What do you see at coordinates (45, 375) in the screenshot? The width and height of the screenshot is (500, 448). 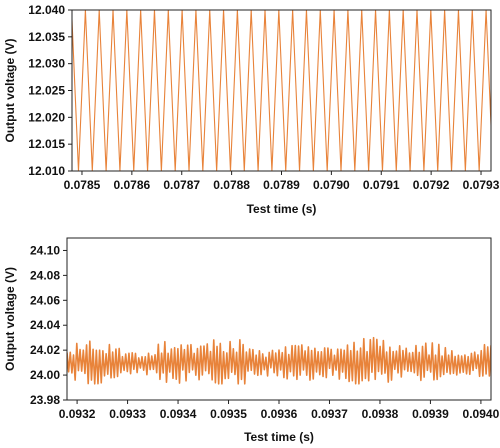 I see `y-tick-label: 24.00` at bounding box center [45, 375].